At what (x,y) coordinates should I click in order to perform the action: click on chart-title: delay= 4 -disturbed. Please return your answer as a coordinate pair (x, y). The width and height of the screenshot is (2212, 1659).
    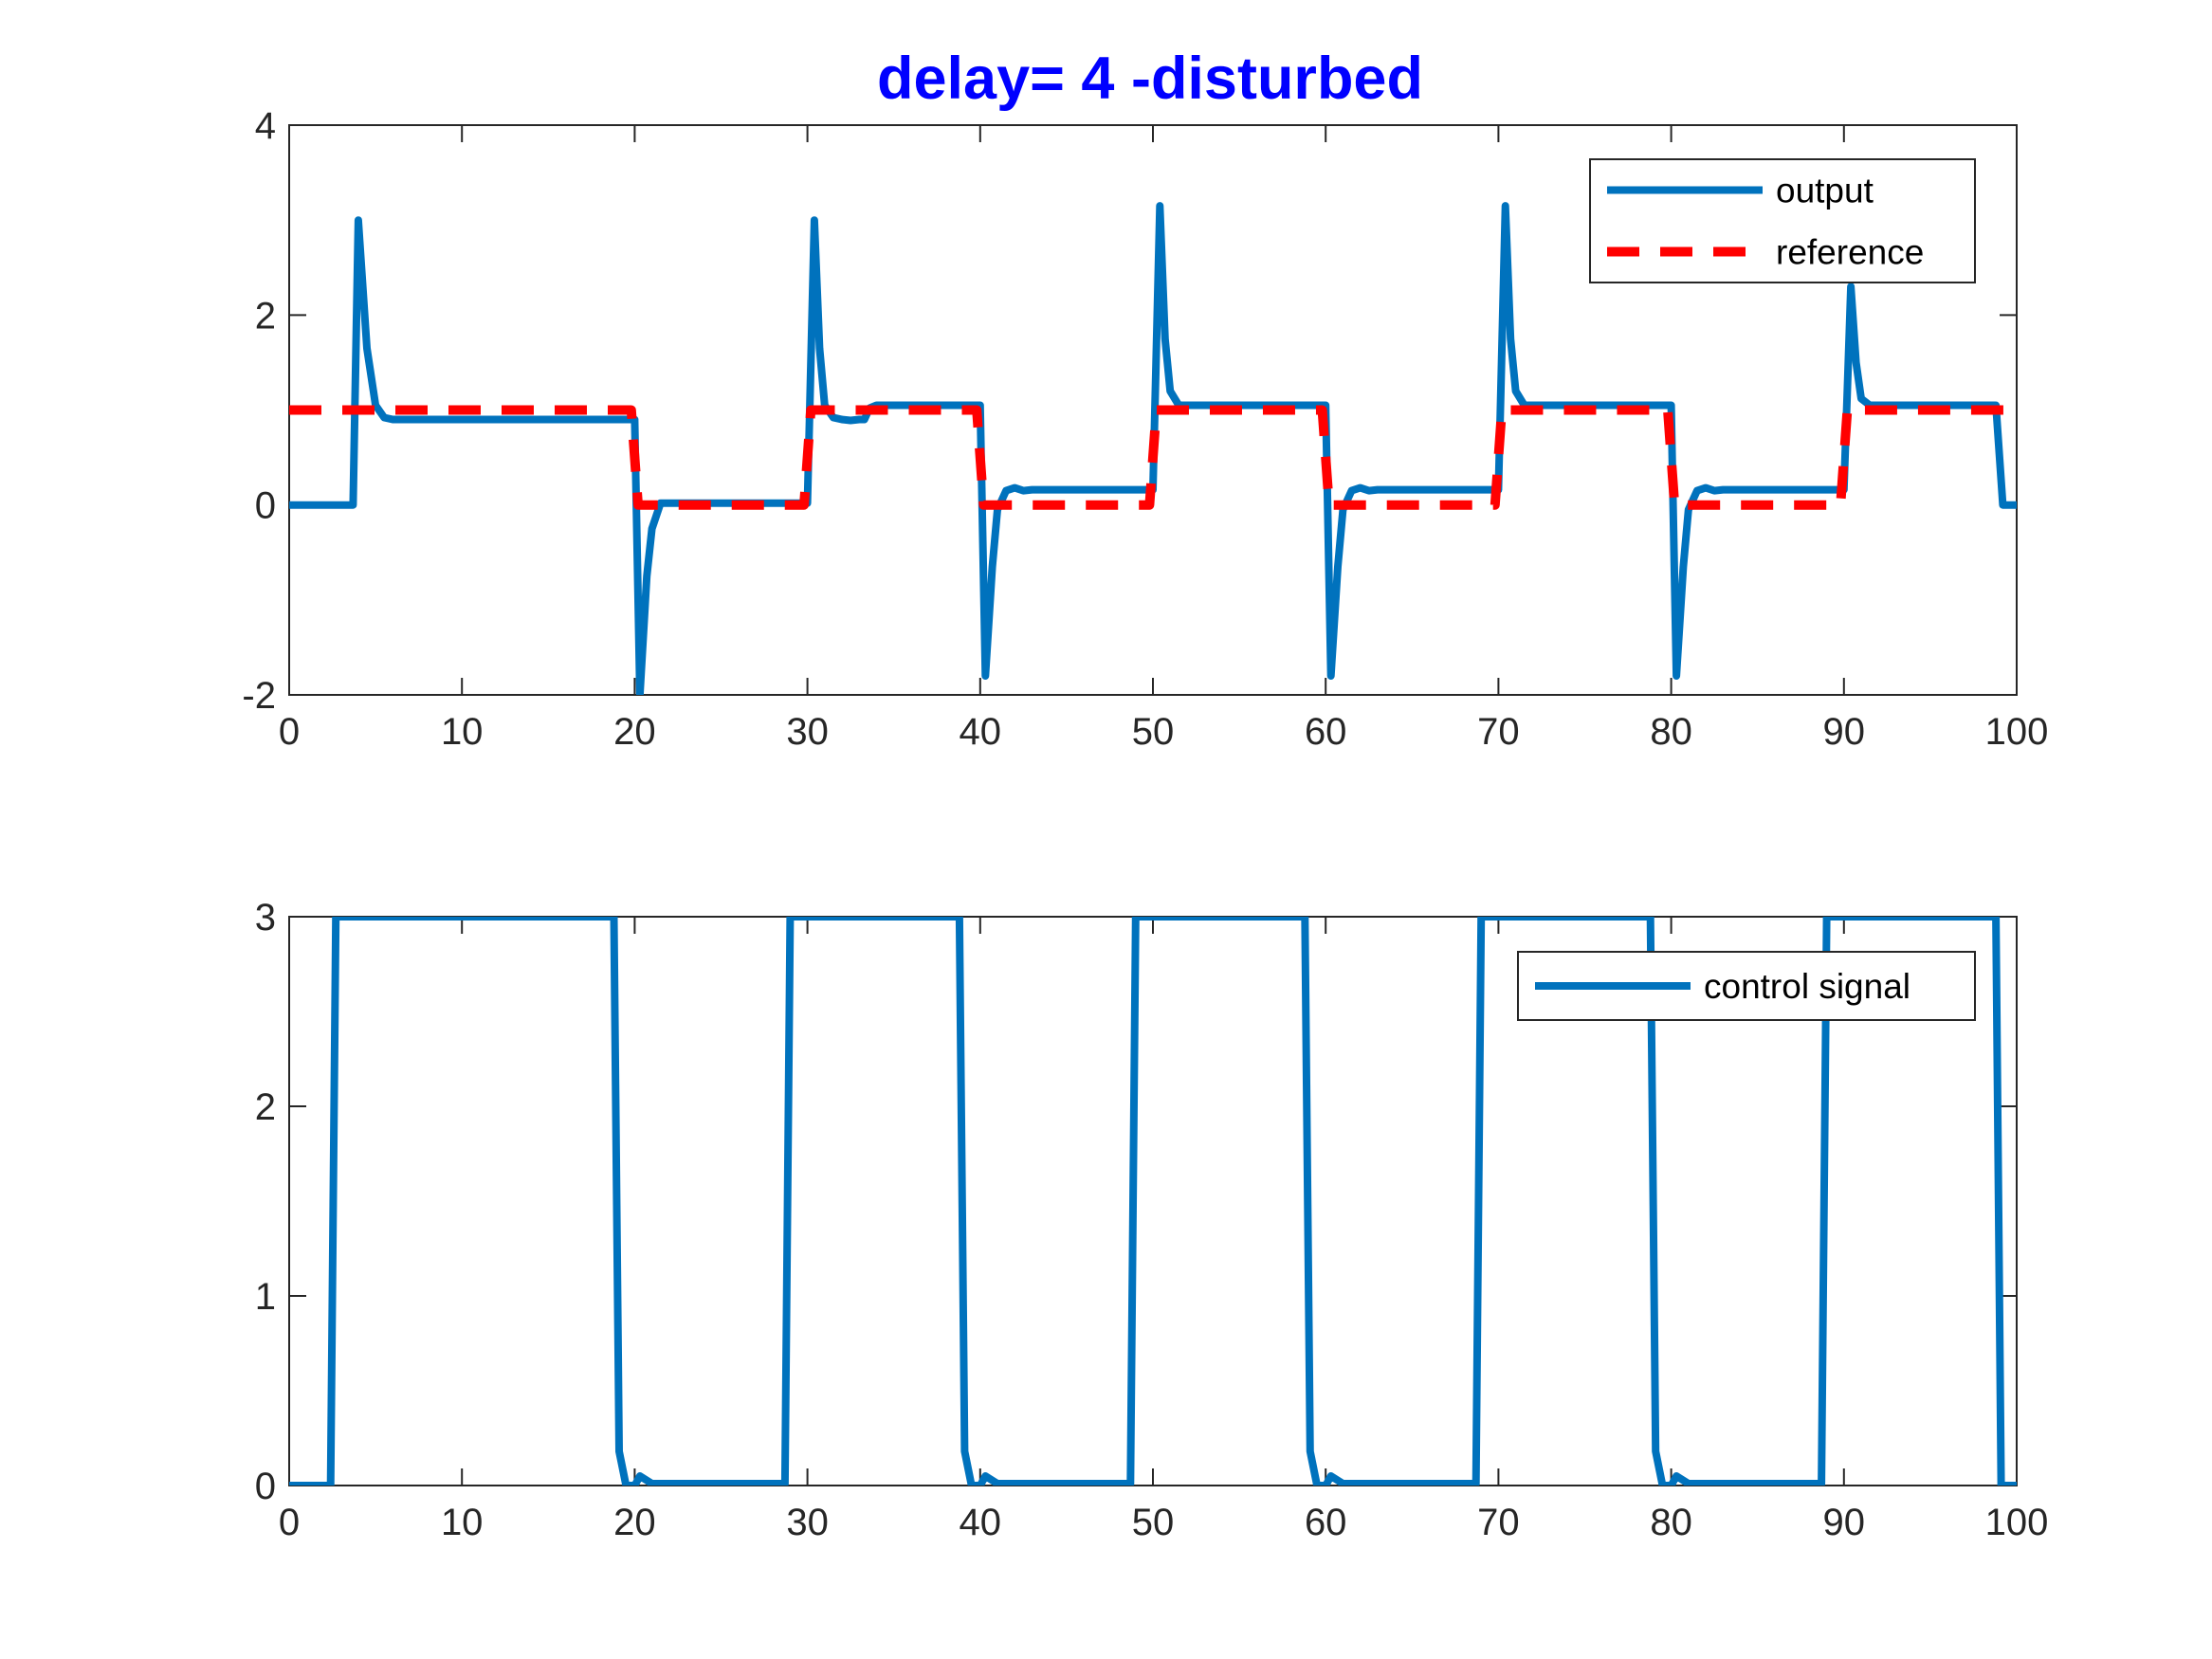
    Looking at the image, I should click on (1150, 79).